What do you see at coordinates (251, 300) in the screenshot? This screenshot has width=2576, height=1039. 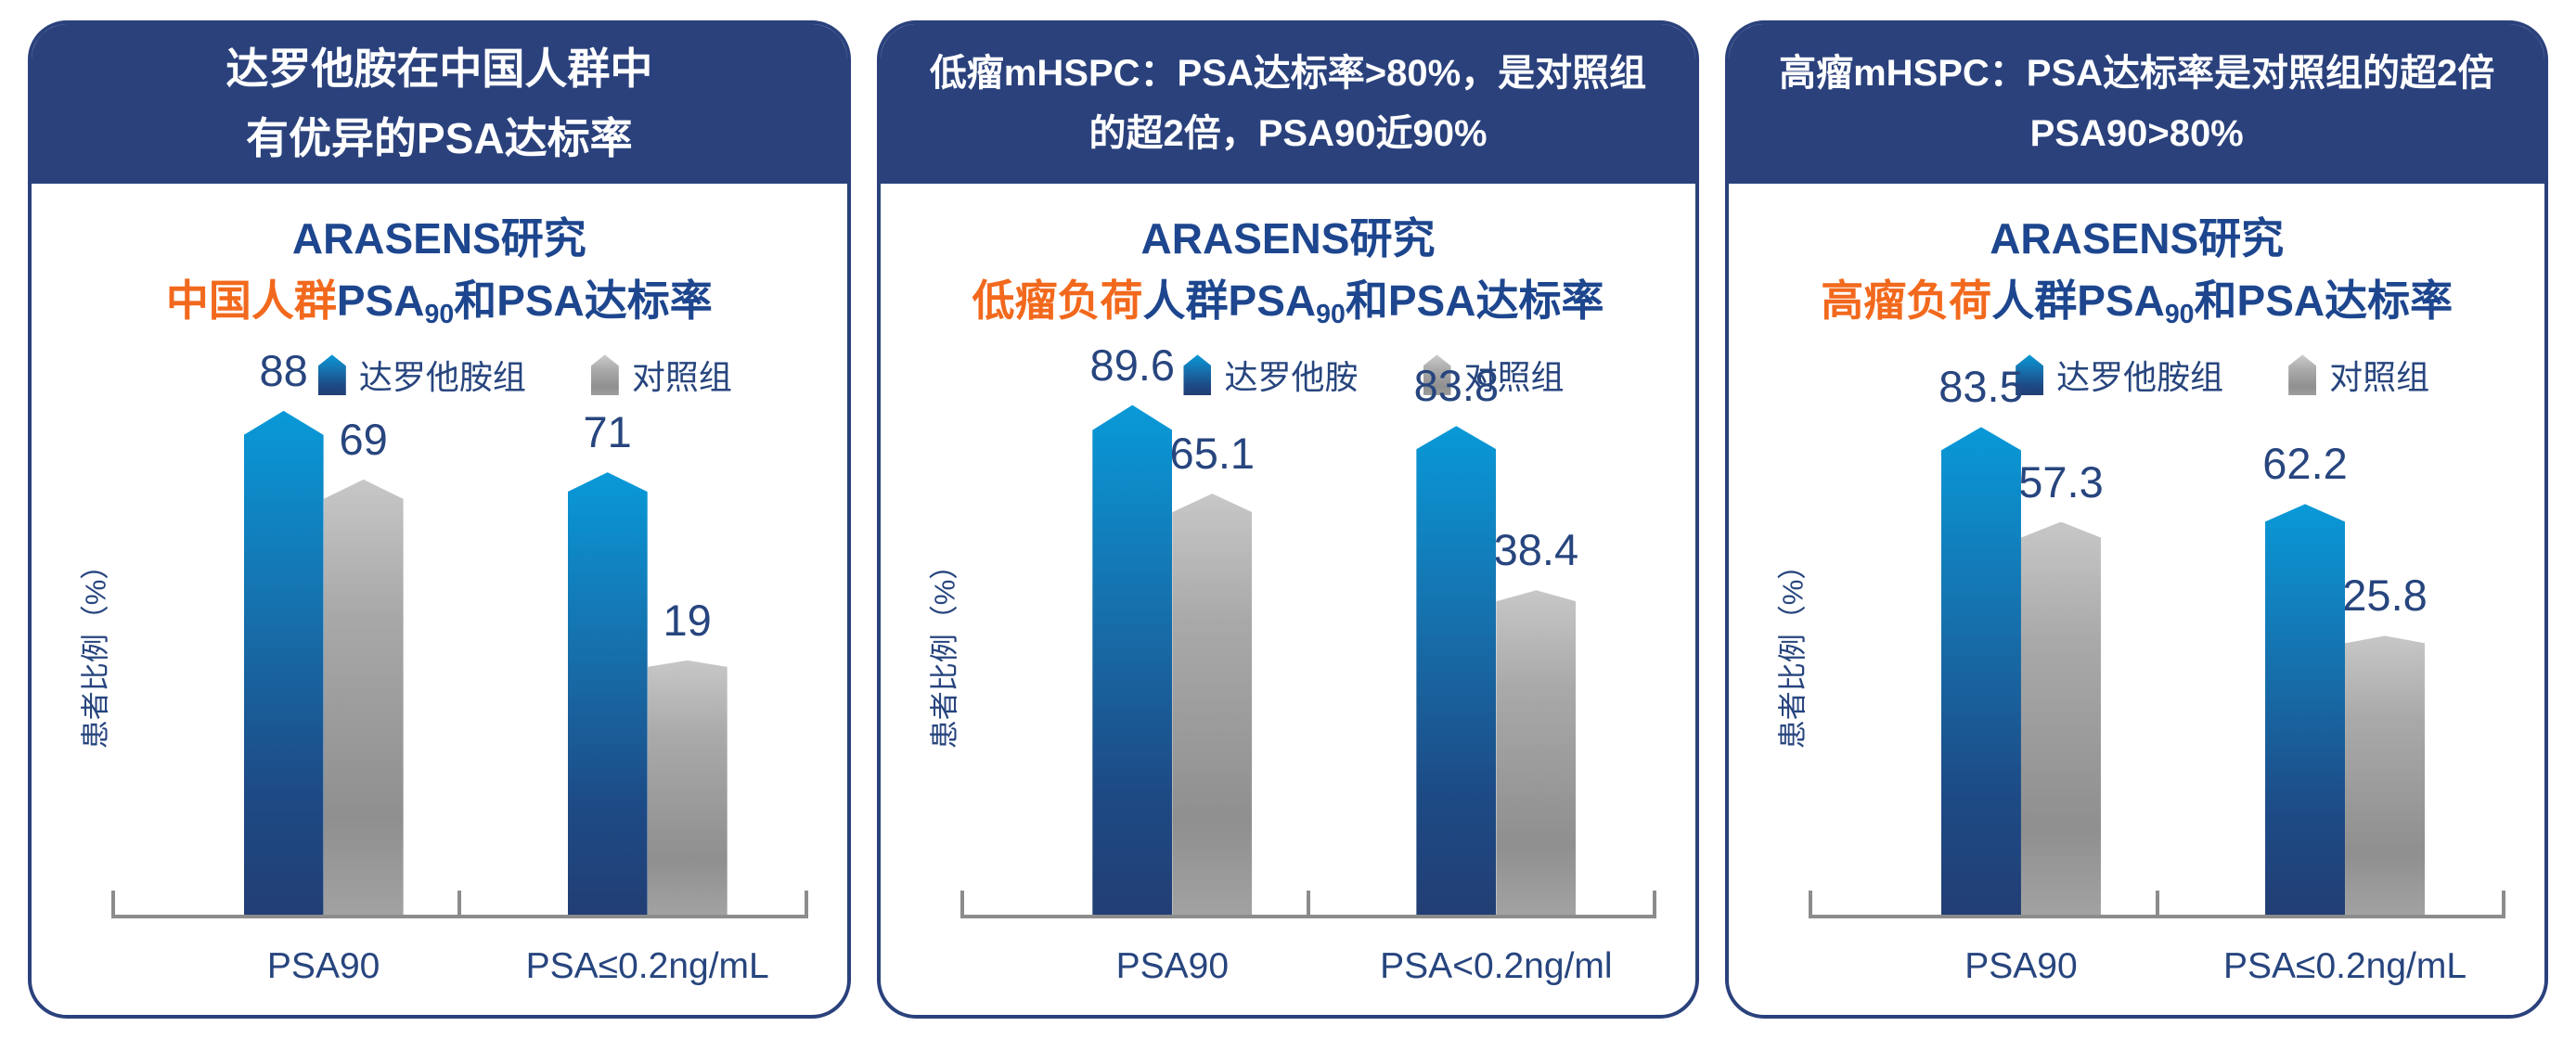 I see `population-highlight: 中国人群` at bounding box center [251, 300].